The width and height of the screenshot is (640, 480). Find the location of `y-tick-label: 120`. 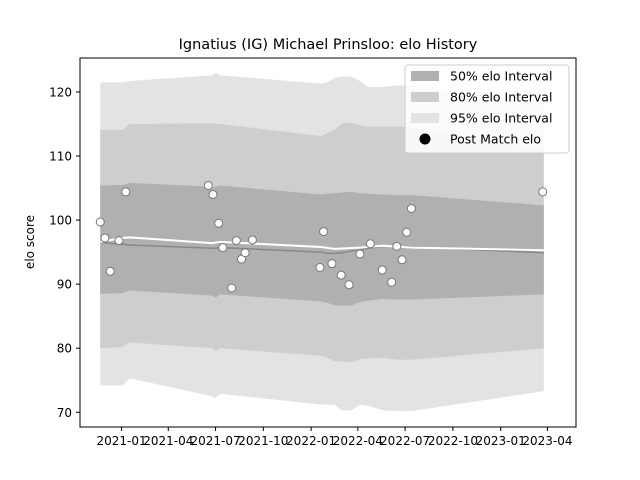

y-tick-label: 120 is located at coordinates (60, 92).